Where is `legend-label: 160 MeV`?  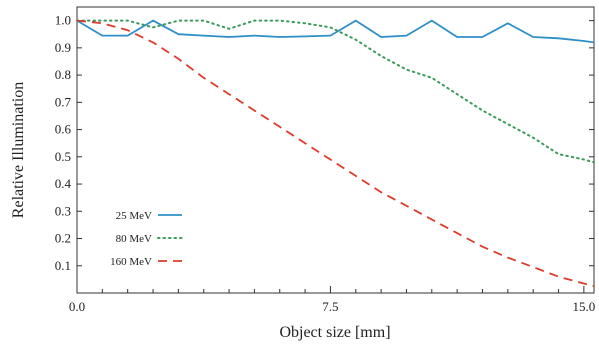
legend-label: 160 MeV is located at coordinates (131, 262).